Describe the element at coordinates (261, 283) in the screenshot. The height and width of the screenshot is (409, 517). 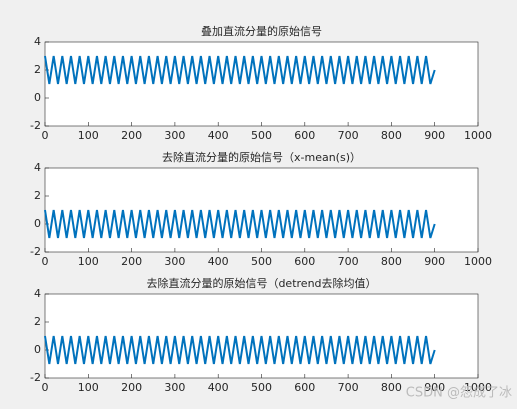
I see `chart-title: 去除直流分量的原始信号（detrend去除均值）` at that location.